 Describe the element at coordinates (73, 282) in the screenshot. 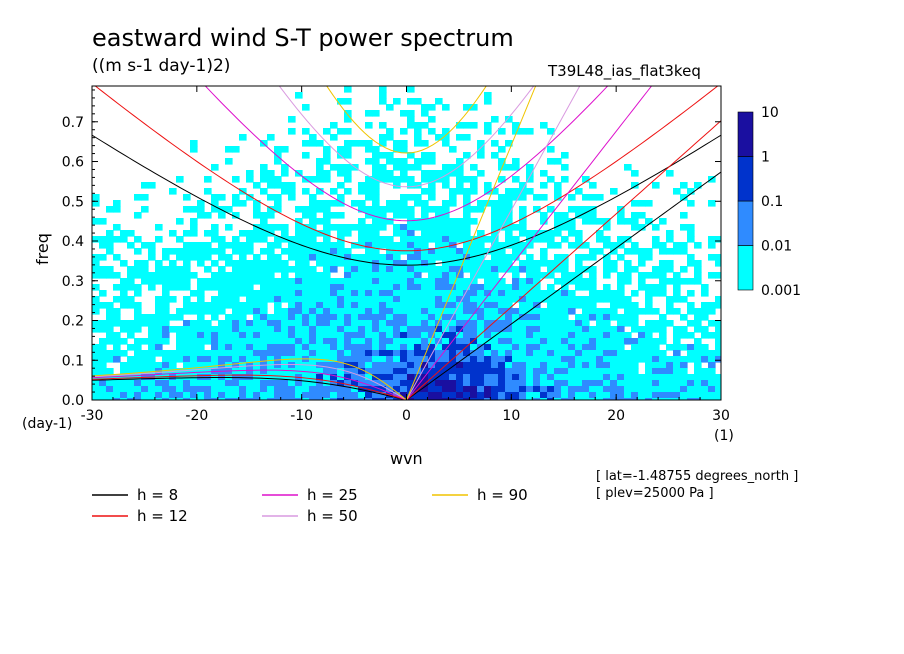

I see `y-tick-label: 0.3` at that location.